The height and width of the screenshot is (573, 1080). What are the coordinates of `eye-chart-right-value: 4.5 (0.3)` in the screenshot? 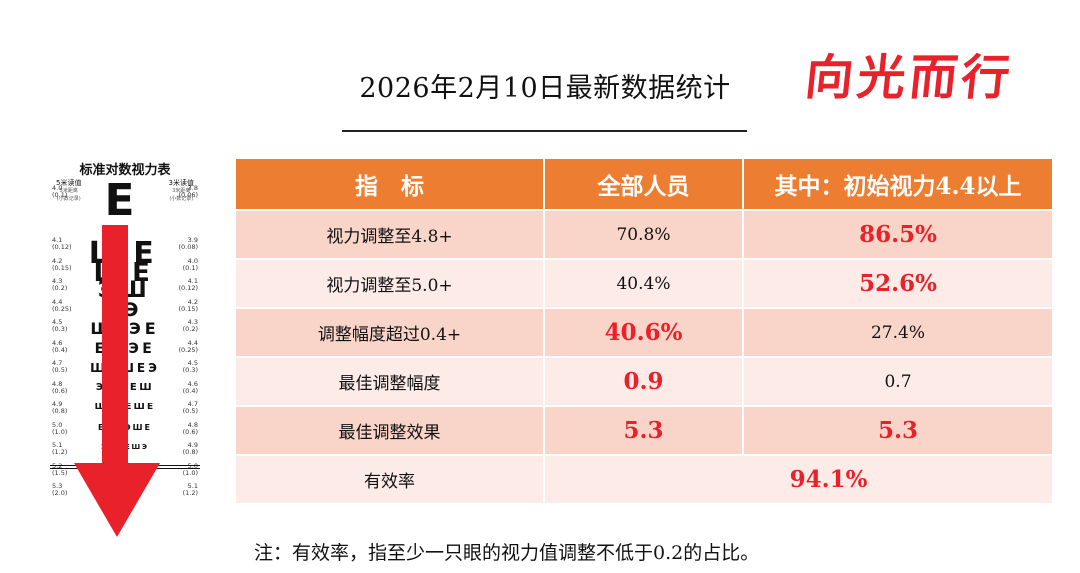 It's located at (190, 366).